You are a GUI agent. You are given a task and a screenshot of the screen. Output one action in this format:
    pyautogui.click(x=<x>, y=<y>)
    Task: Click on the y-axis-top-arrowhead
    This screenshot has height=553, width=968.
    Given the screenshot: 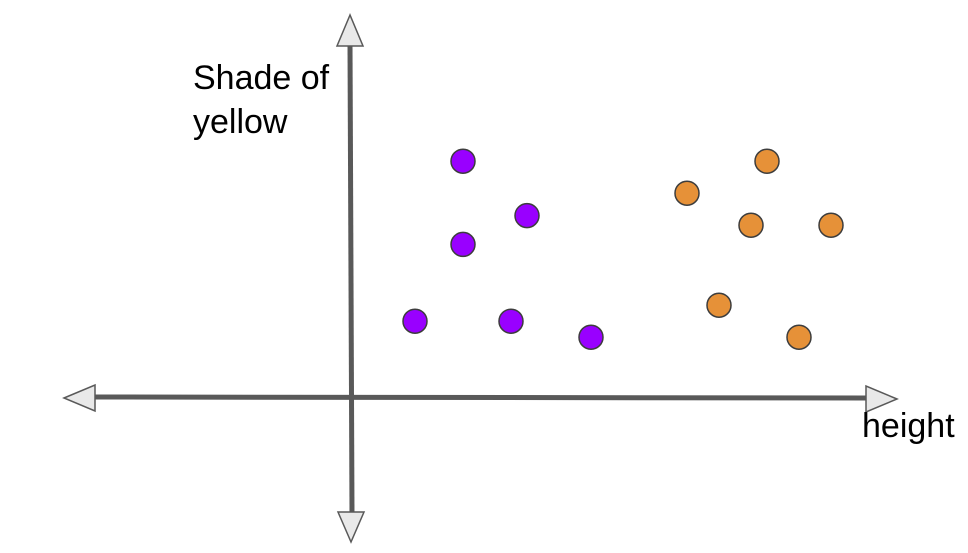 What is the action you would take?
    pyautogui.click(x=350, y=30)
    